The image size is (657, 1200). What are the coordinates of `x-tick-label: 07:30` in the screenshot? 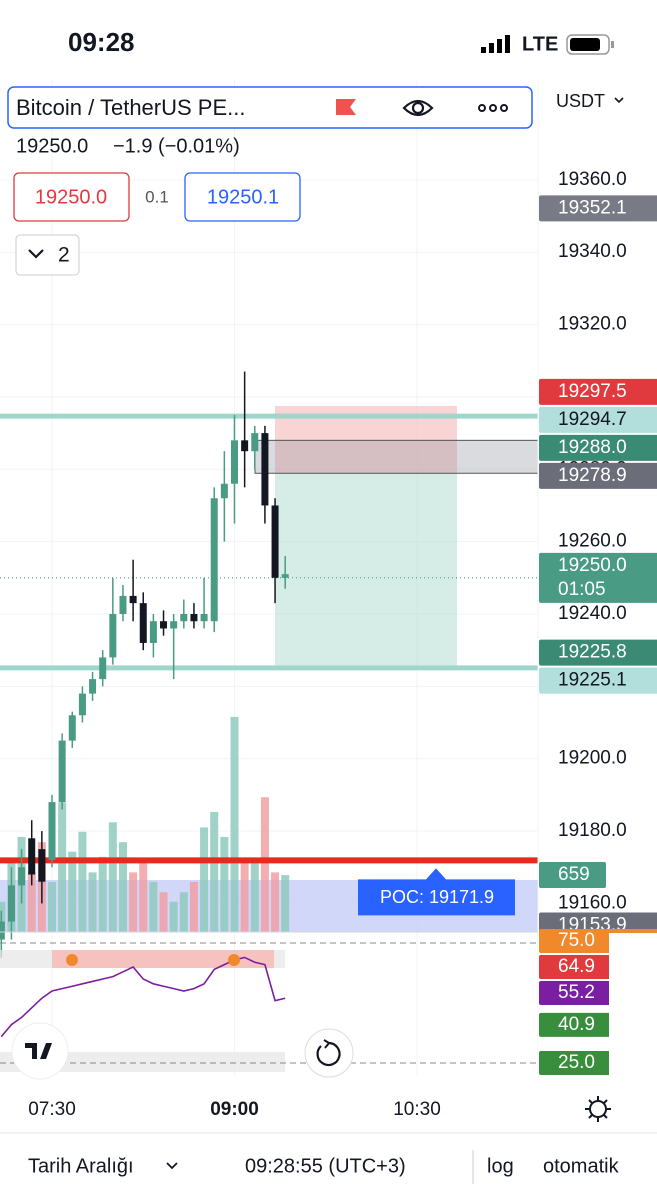 It's located at (52, 1109).